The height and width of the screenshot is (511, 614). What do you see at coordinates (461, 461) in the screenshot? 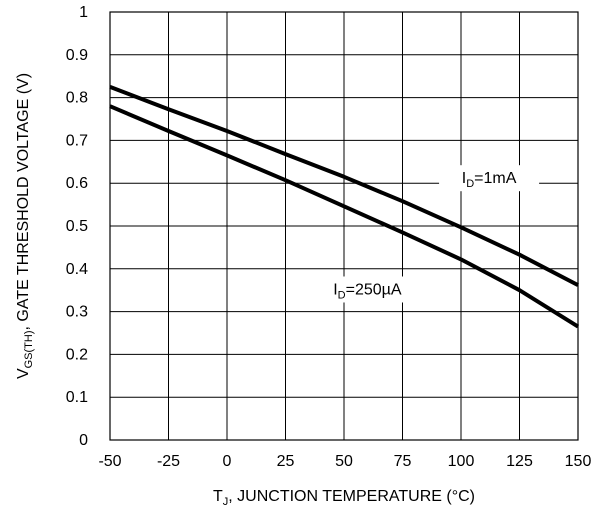
I see `x-tick-label: 100` at bounding box center [461, 461].